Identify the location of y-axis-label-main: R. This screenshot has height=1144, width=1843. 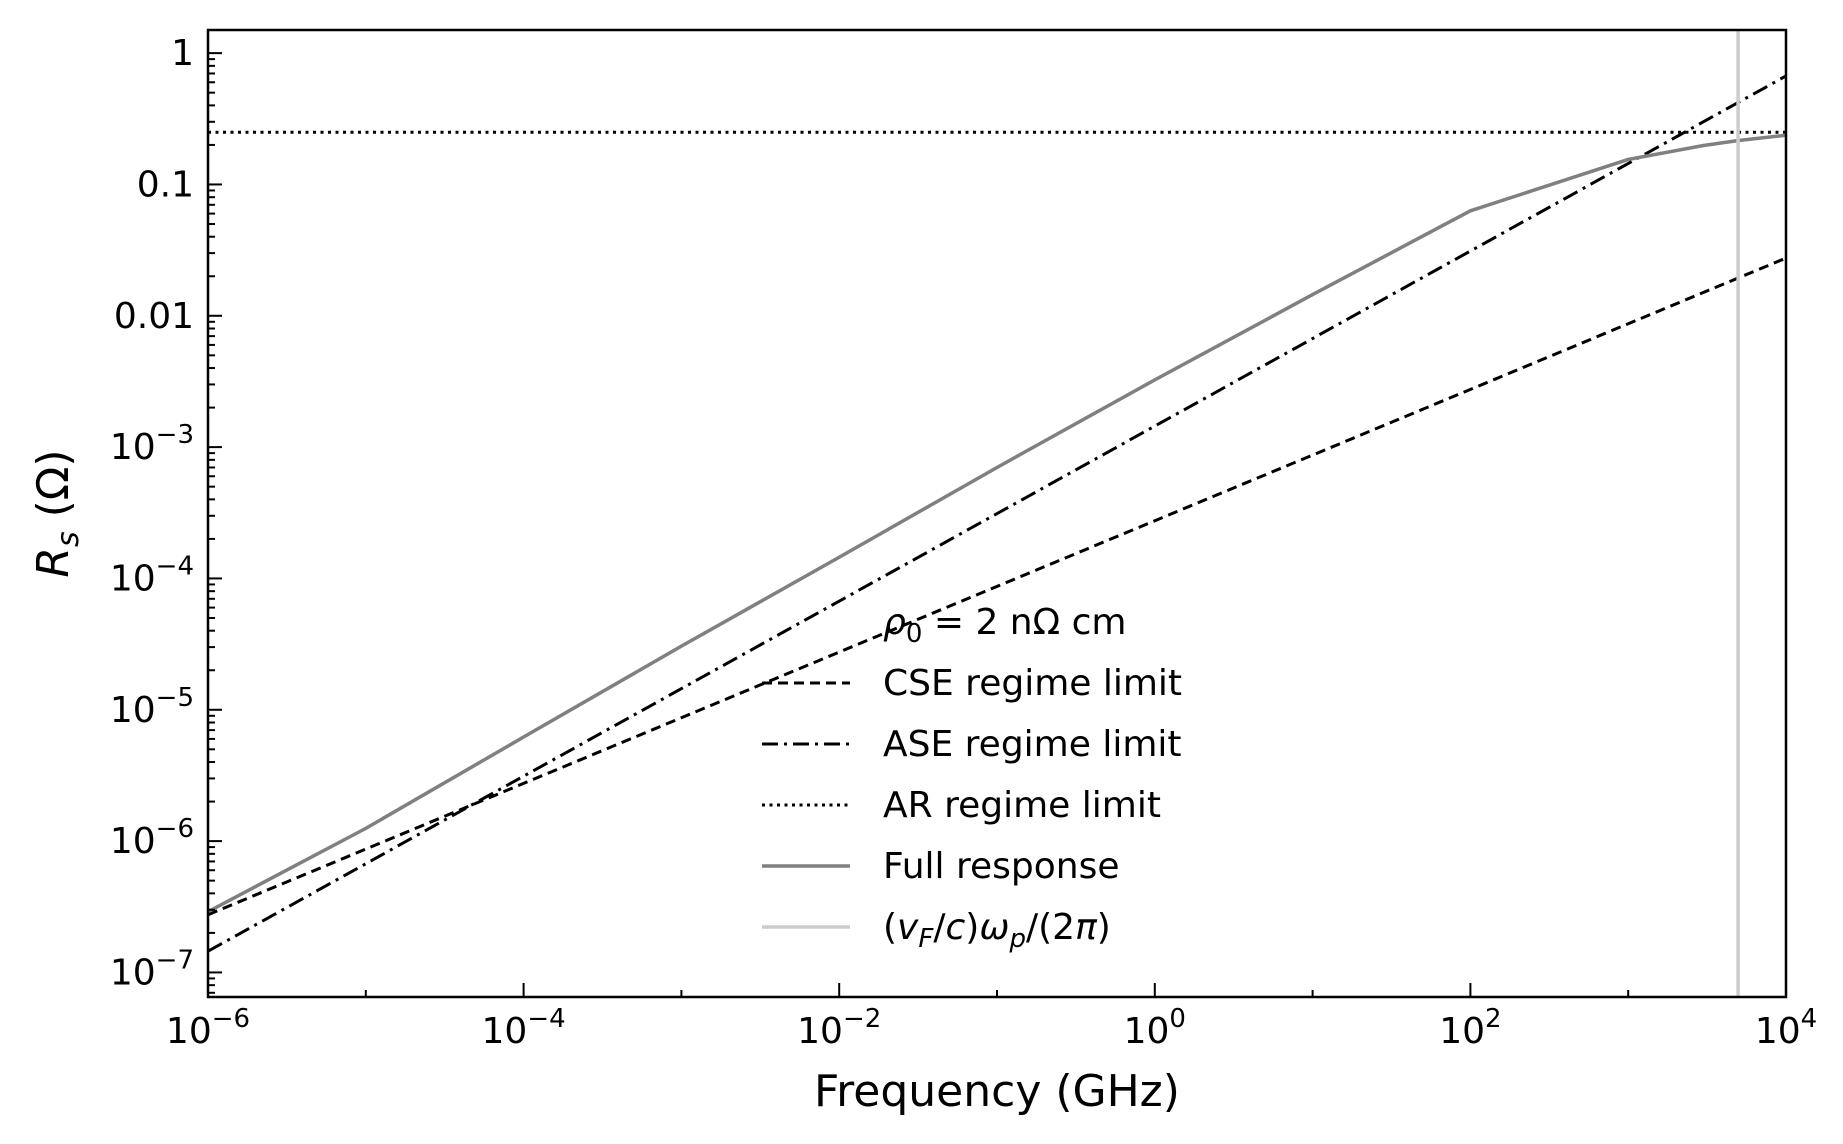
(53, 562).